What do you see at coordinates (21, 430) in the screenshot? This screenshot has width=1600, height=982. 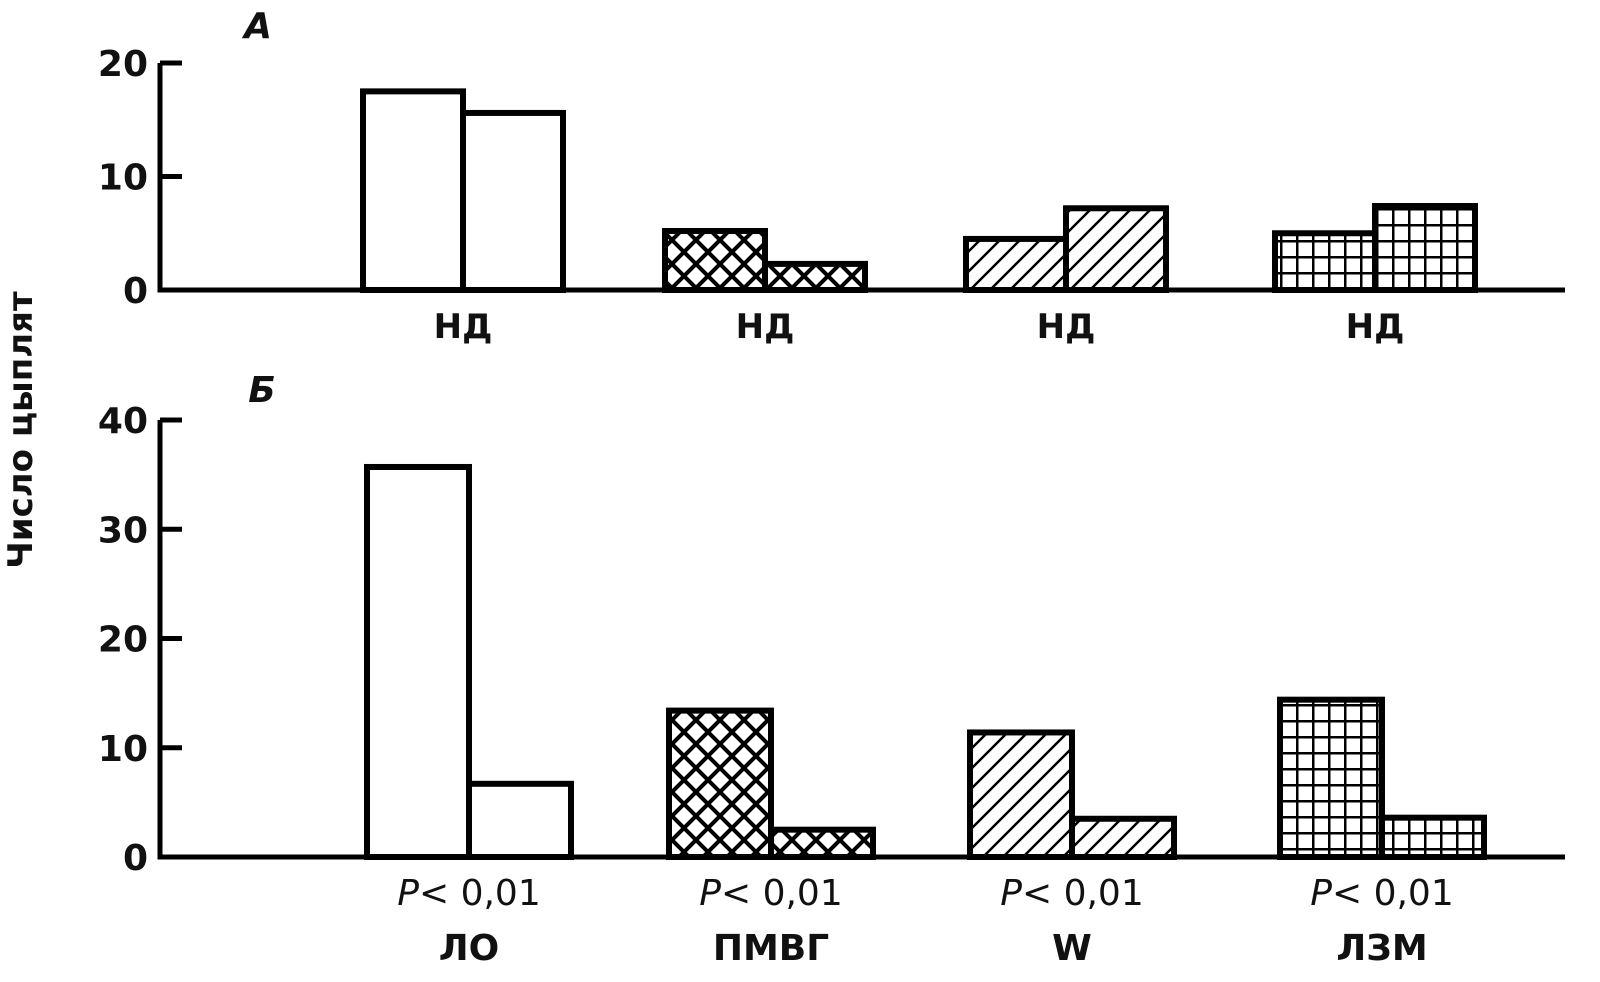 I see `y-axis-label: Число цыплят` at bounding box center [21, 430].